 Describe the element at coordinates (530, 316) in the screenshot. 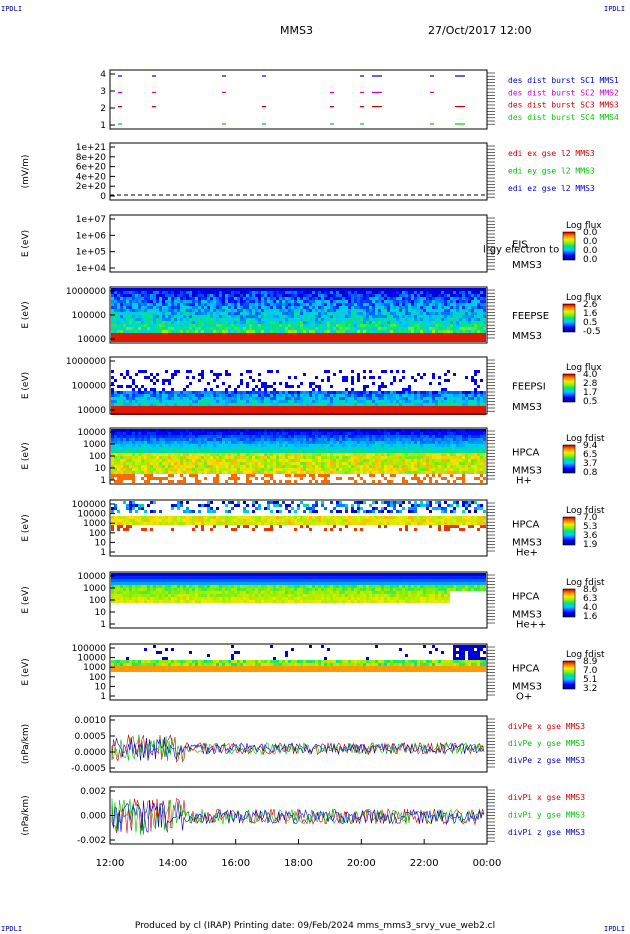

I see `instrument-label: FEEPSE` at that location.